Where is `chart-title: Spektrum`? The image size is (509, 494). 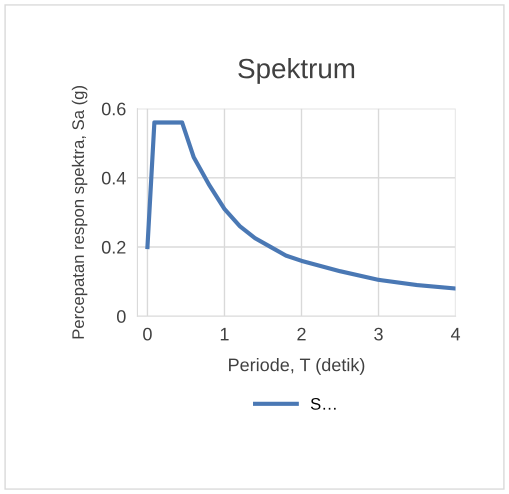
chart-title: Spektrum is located at coordinates (296, 71).